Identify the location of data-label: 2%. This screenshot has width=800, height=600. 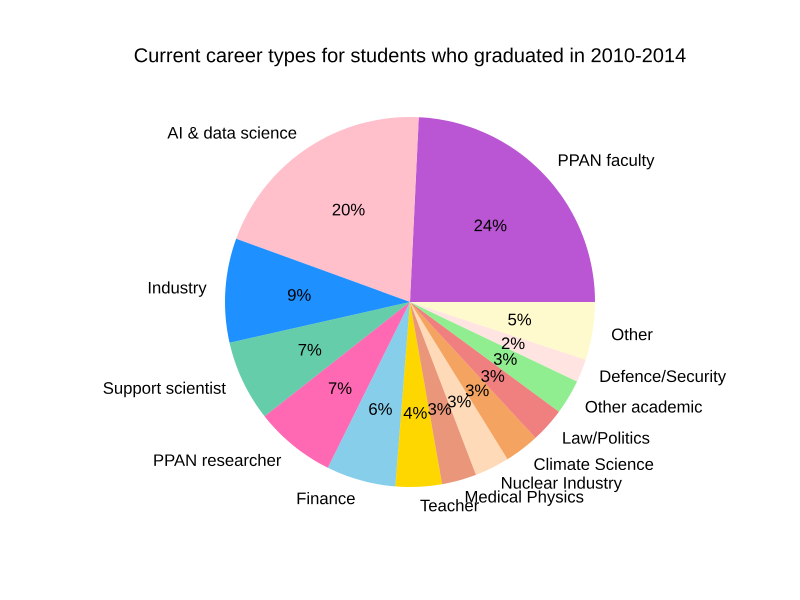
(513, 343).